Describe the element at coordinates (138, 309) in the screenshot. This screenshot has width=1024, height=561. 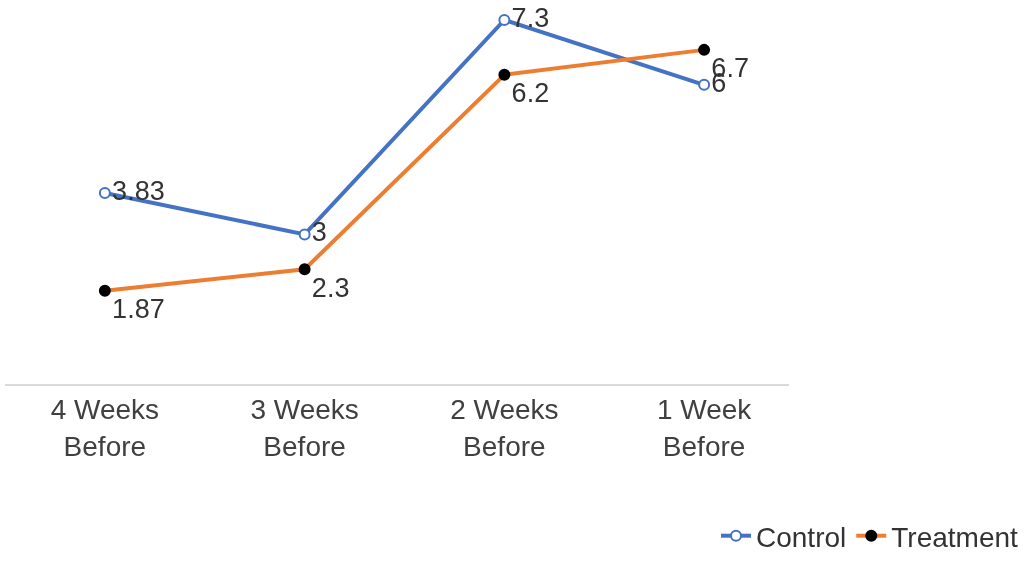
I see `data-label: 1.87` at that location.